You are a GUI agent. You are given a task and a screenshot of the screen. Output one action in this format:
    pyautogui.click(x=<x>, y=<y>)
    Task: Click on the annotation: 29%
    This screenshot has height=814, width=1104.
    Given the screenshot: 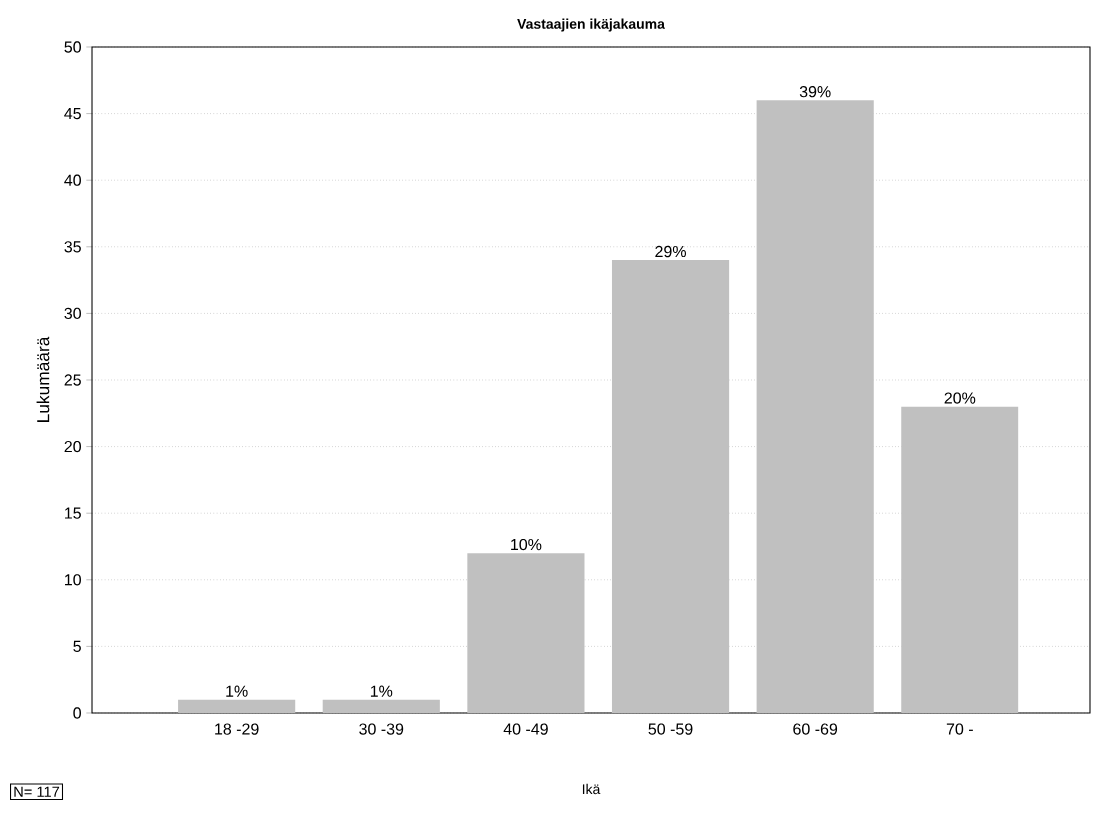 What is the action you would take?
    pyautogui.click(x=670, y=251)
    